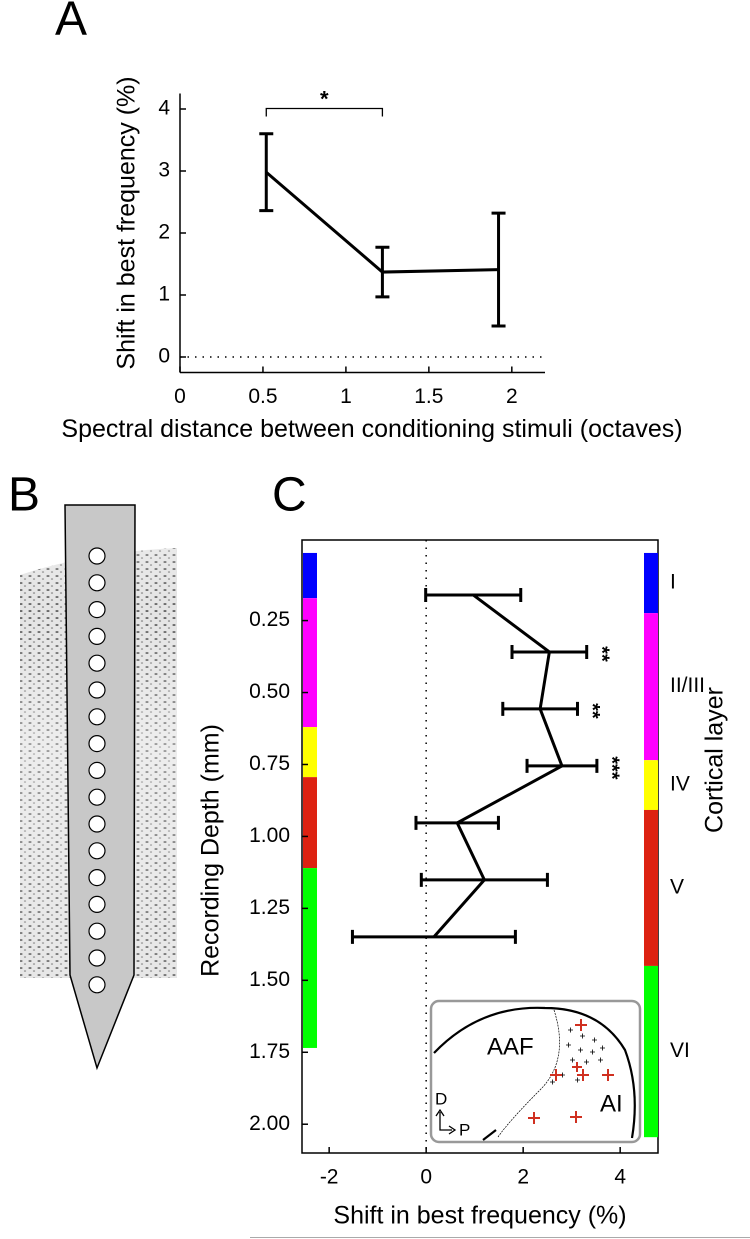  I want to click on layer-label: II/III, so click(687, 685).